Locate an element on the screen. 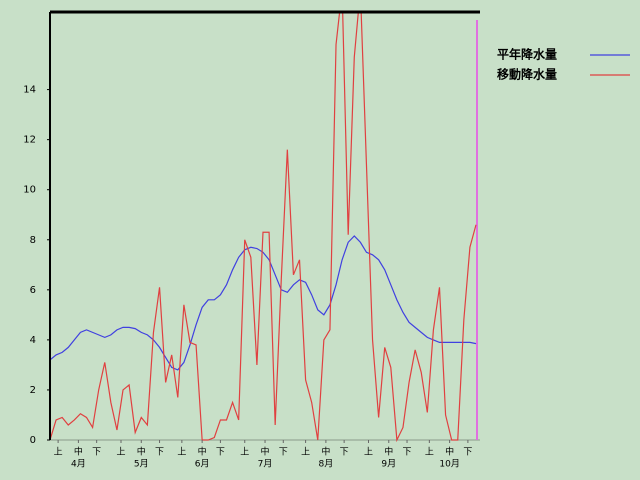 The height and width of the screenshot is (480, 640). y-tick-label: 2 is located at coordinates (33, 390).